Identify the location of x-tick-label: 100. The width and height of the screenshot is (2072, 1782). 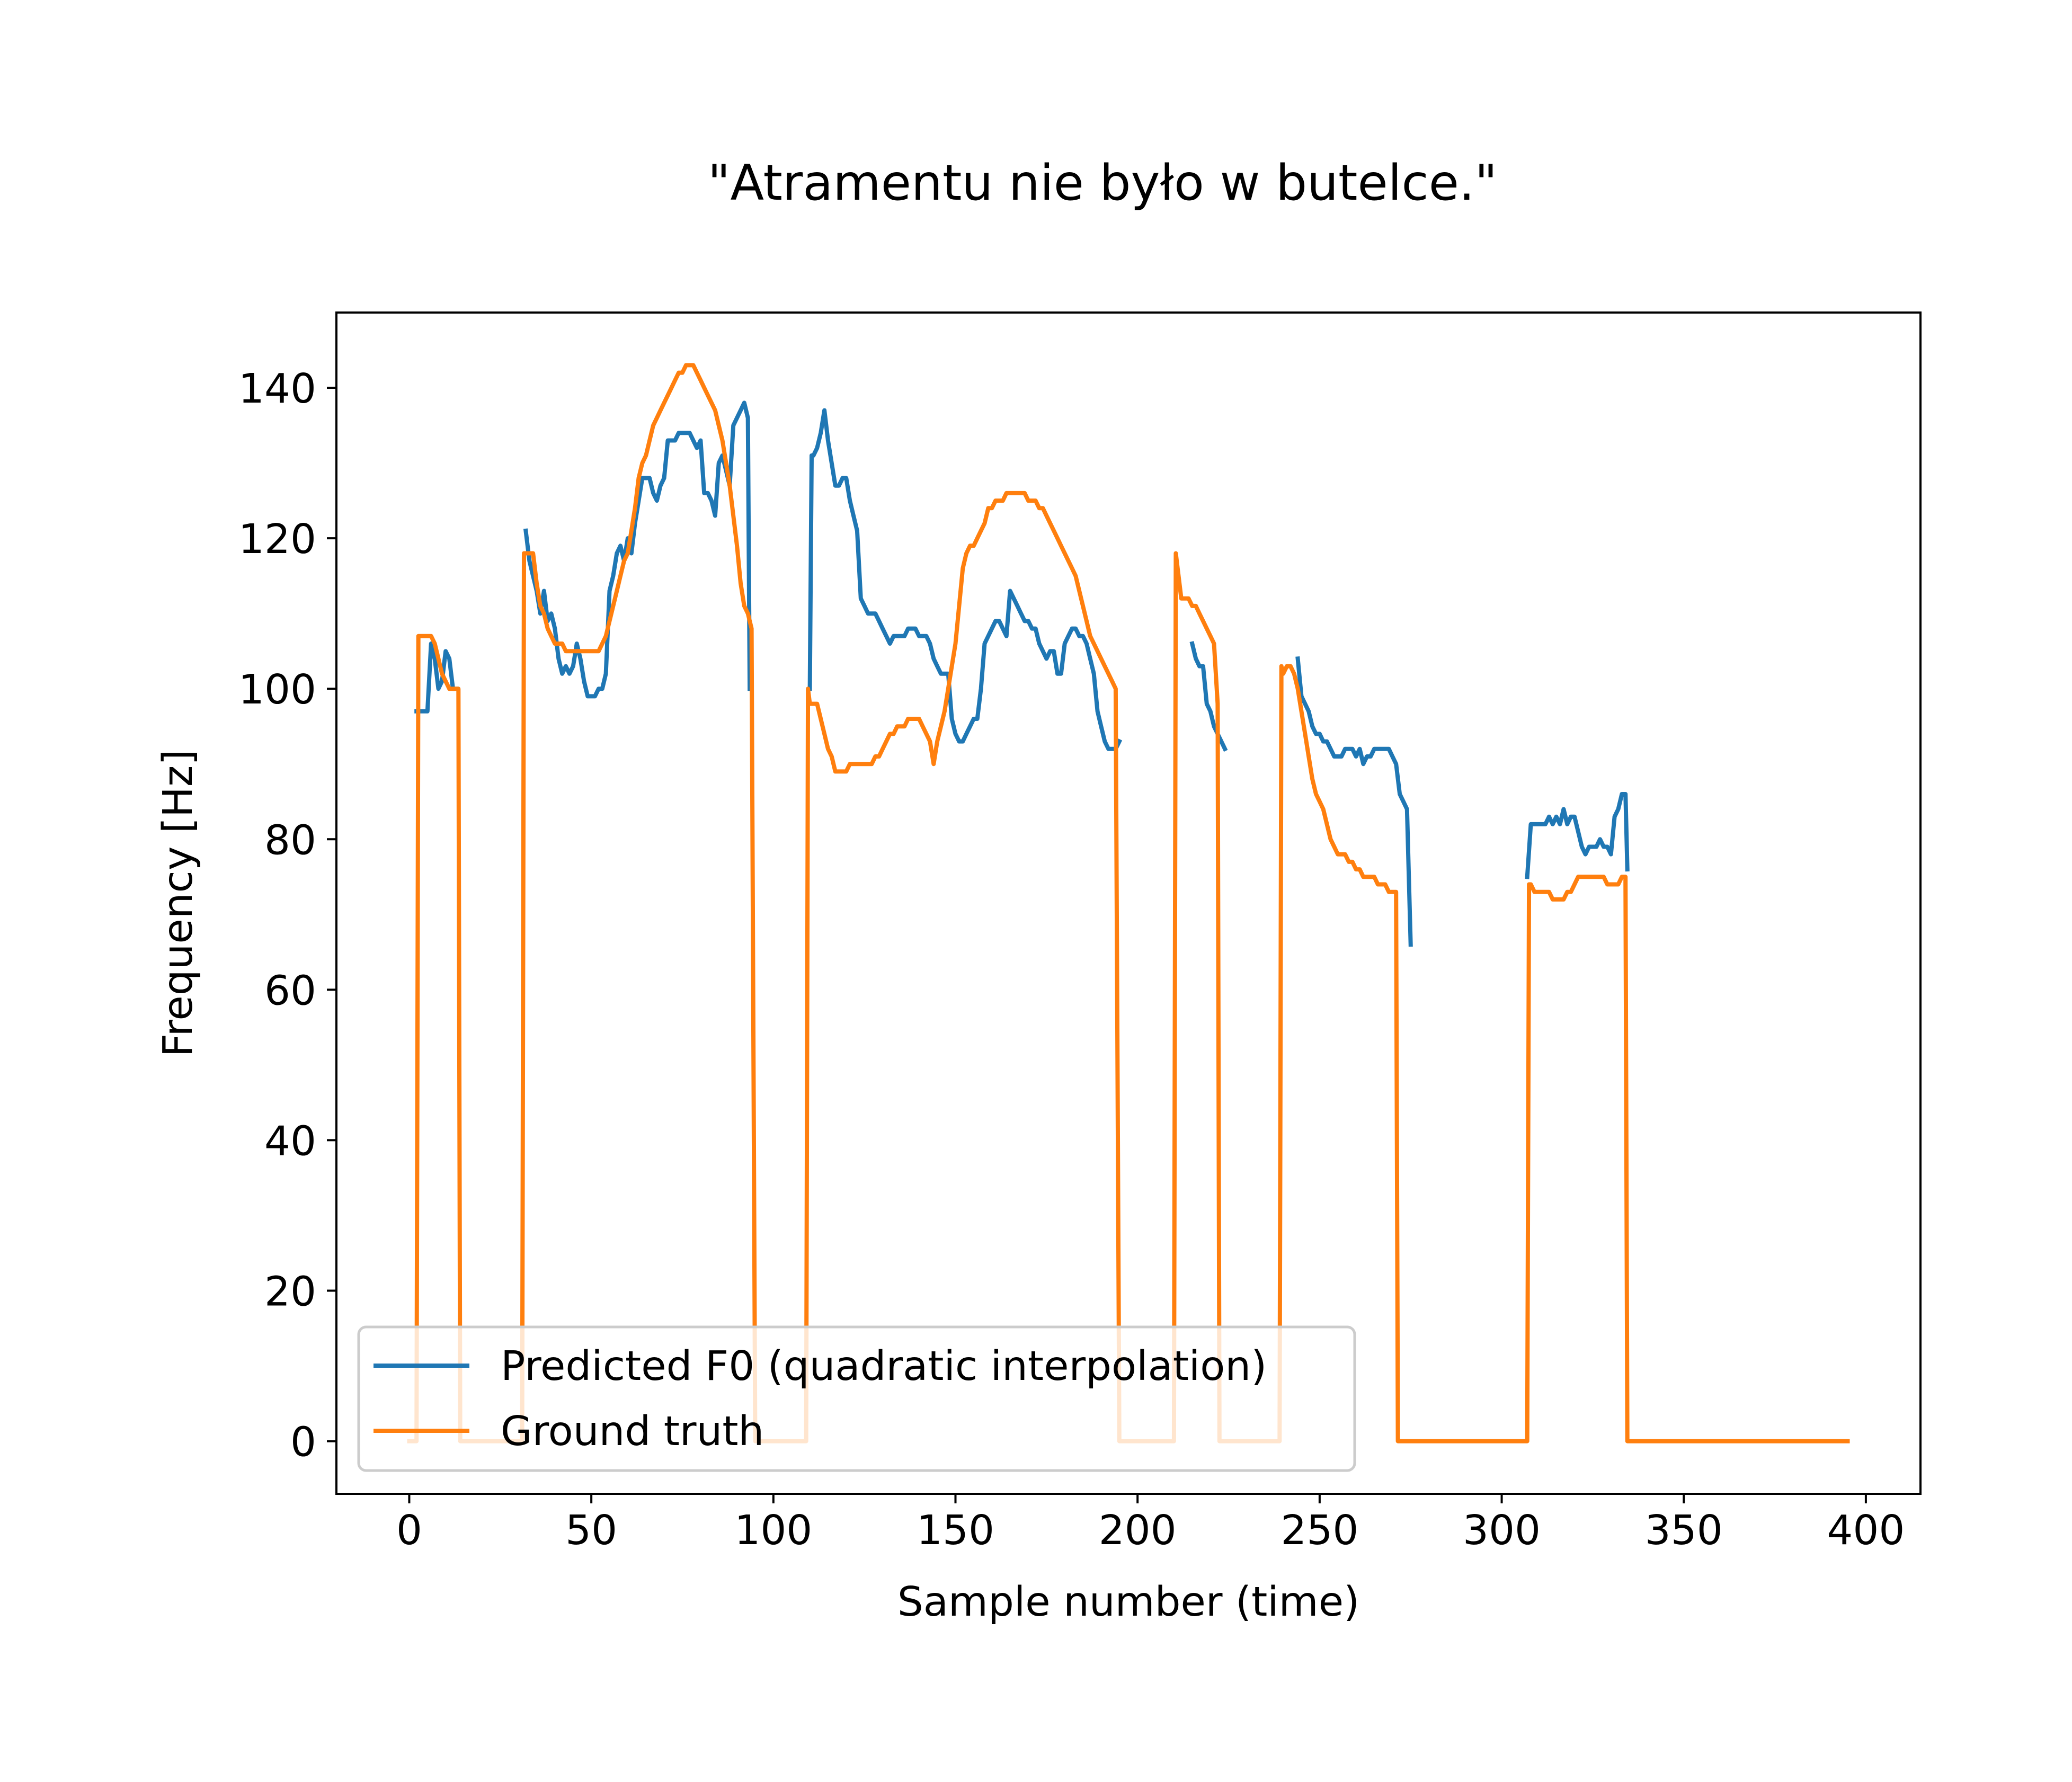
(773, 1530).